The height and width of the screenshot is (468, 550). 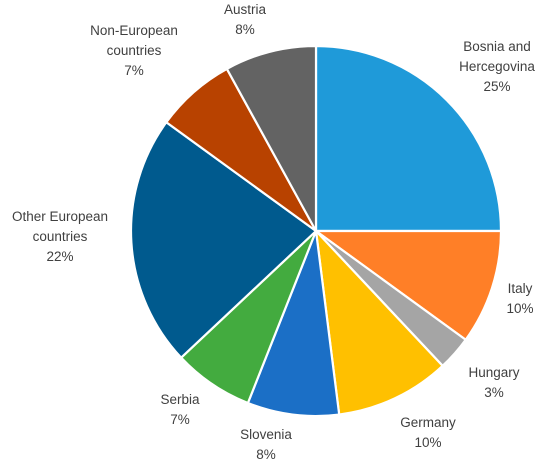 I want to click on pie-slice-slovenia, so click(x=293, y=324).